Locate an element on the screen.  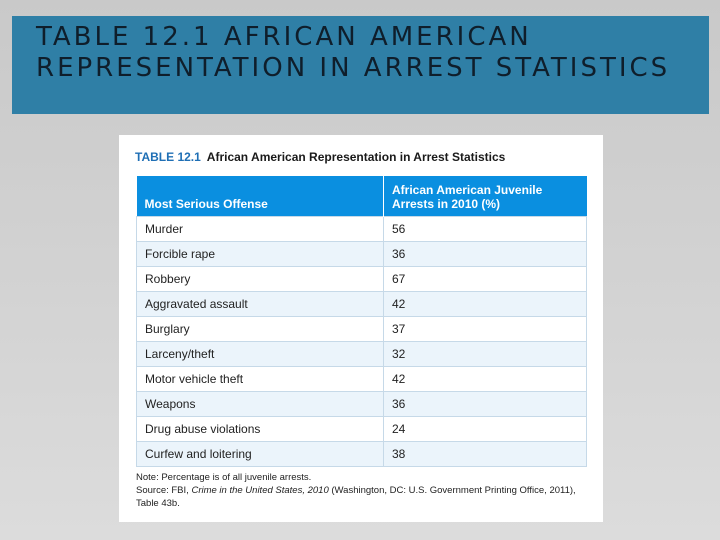
offense-cell: Forcible rape is located at coordinates (260, 254).